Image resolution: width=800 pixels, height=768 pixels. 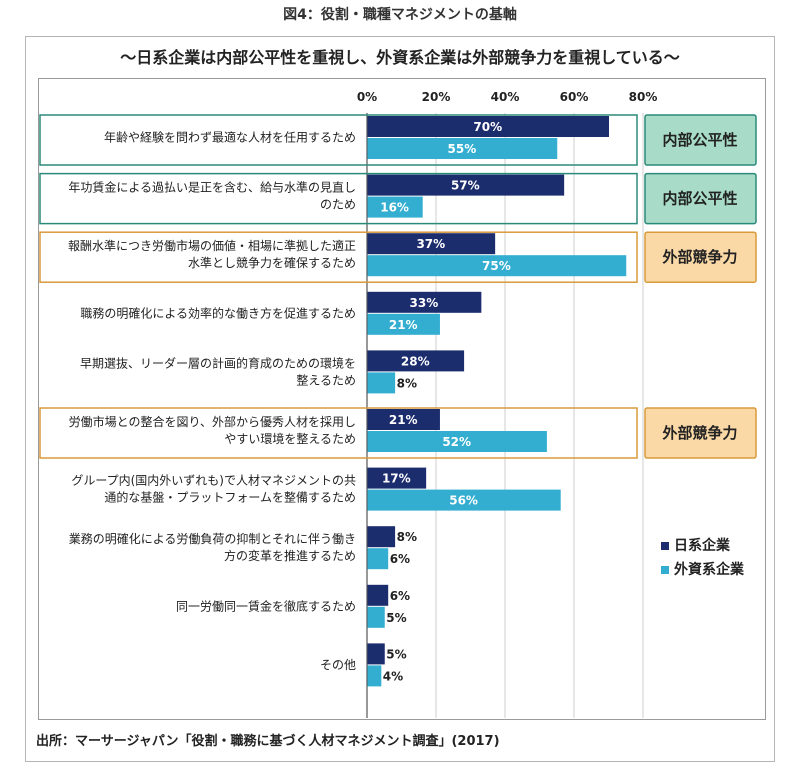 What do you see at coordinates (272, 262) in the screenshot?
I see `category-label: 水準とし競争力を確保するため` at bounding box center [272, 262].